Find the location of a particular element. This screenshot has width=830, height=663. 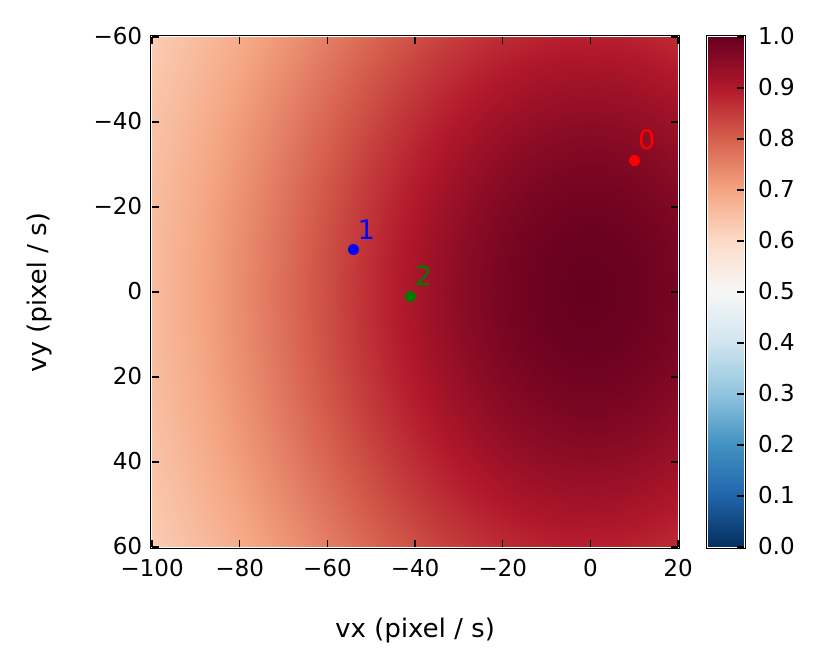

x-tick-label: −100 is located at coordinates (152, 569).